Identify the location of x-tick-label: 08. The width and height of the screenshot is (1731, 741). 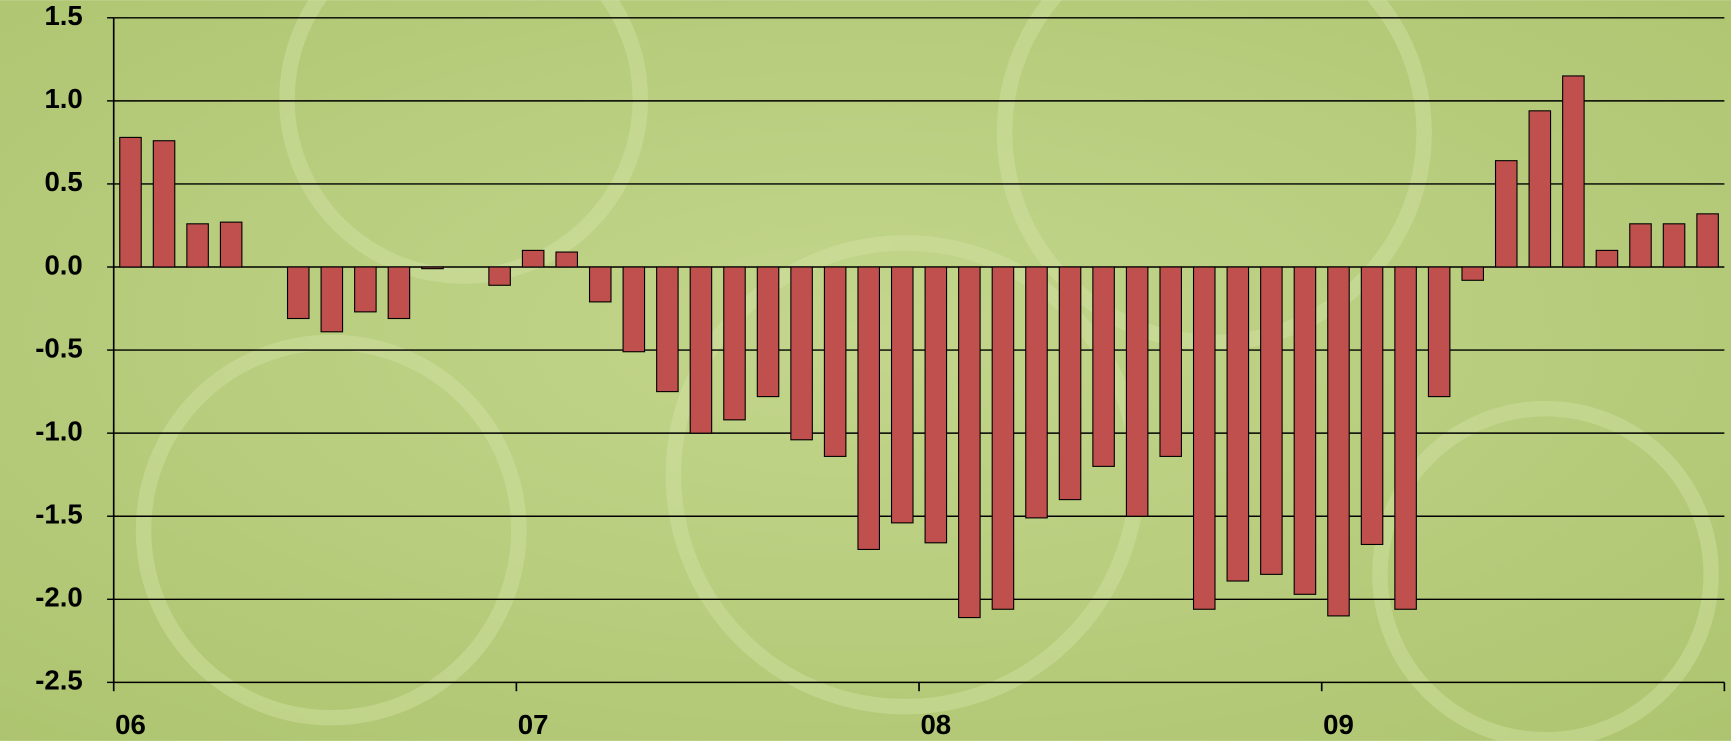
(935, 724).